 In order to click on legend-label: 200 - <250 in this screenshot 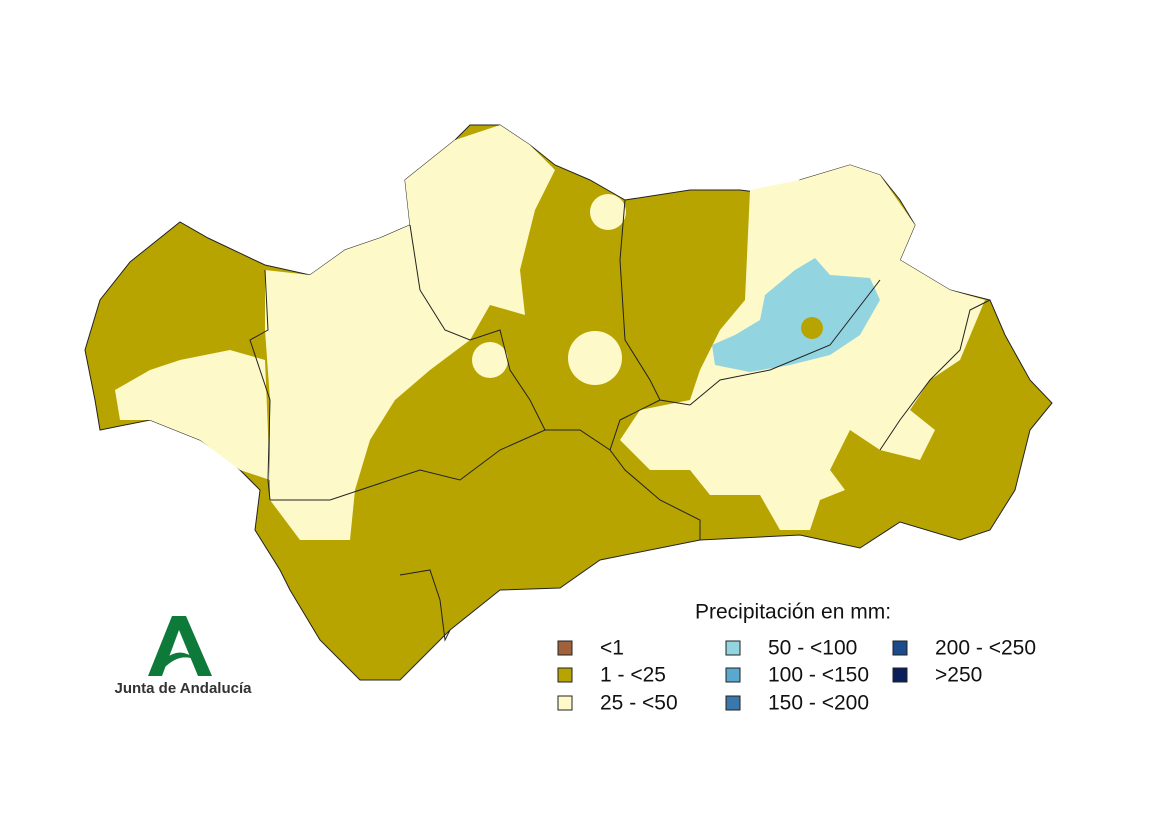, I will do `click(985, 648)`.